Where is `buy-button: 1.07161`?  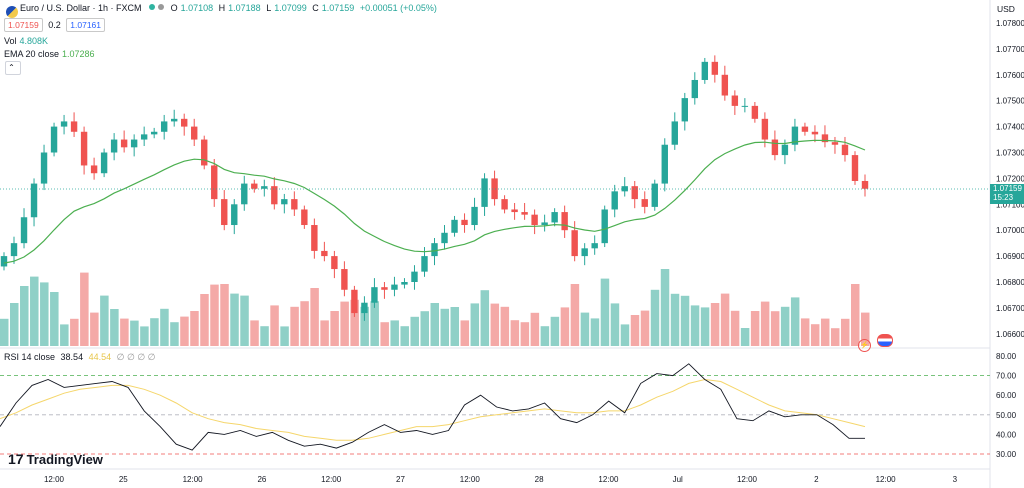
buy-button: 1.07161 is located at coordinates (86, 25).